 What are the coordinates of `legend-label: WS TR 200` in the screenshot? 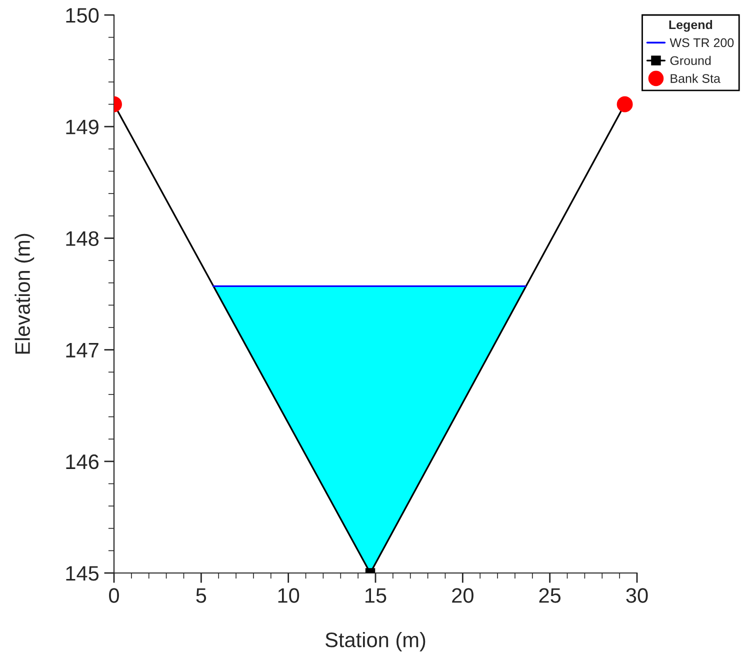 It's located at (702, 43).